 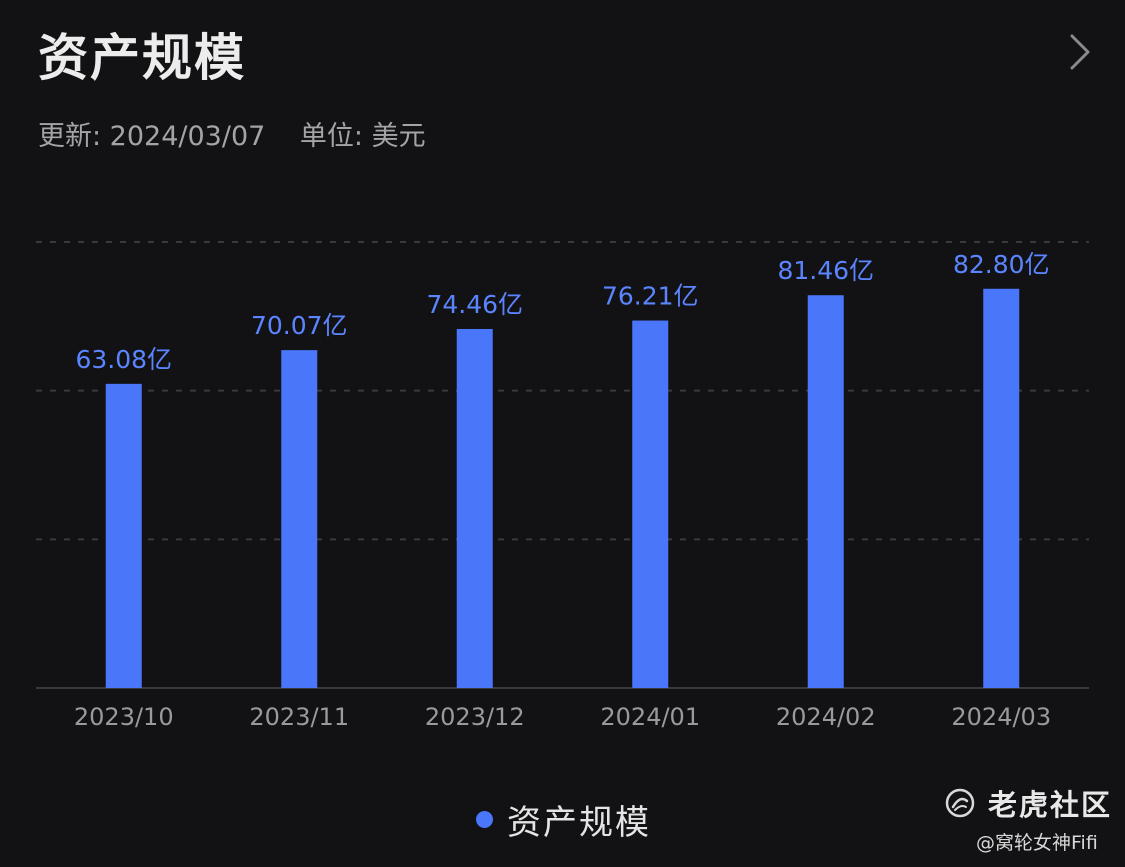 I want to click on watermark: 老虎社区, so click(x=1028, y=803).